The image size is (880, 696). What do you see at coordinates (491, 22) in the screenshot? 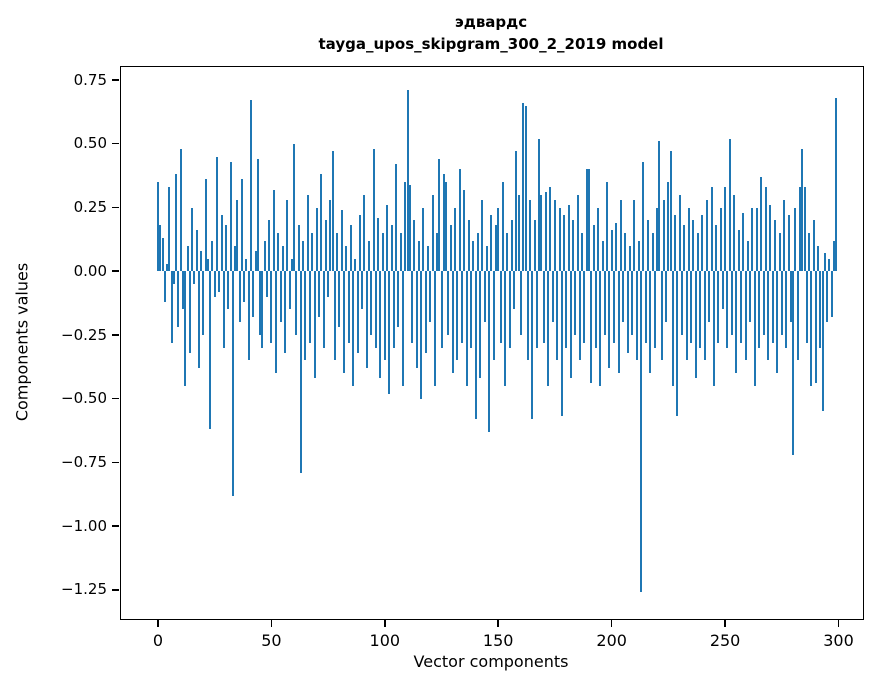
I see `chart-title: эдвардс` at bounding box center [491, 22].